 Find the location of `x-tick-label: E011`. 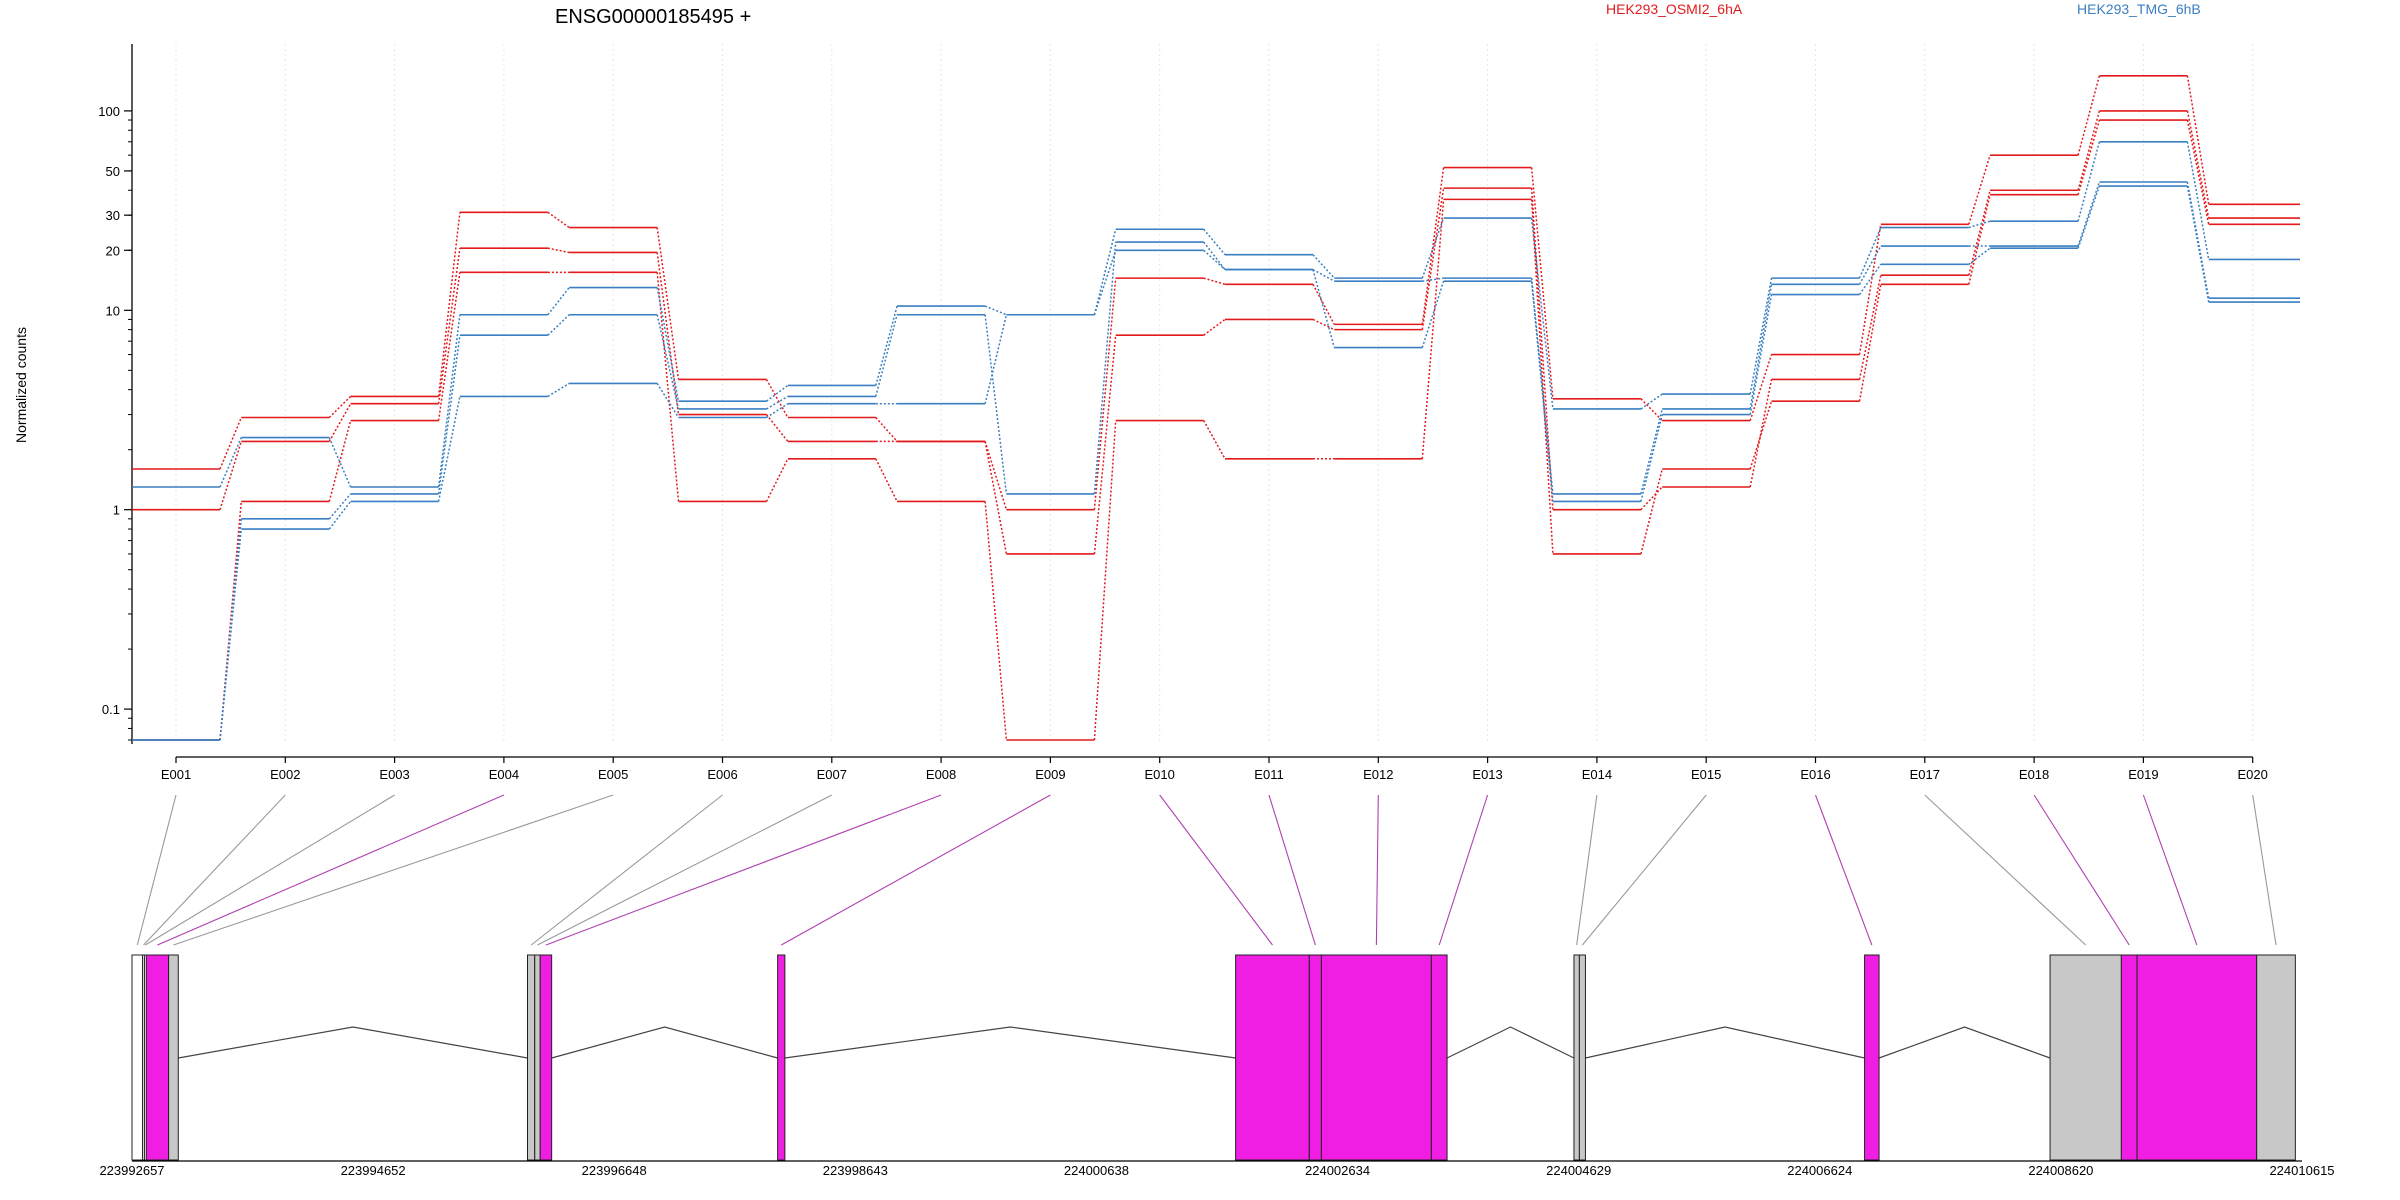

x-tick-label: E011 is located at coordinates (1268, 774).